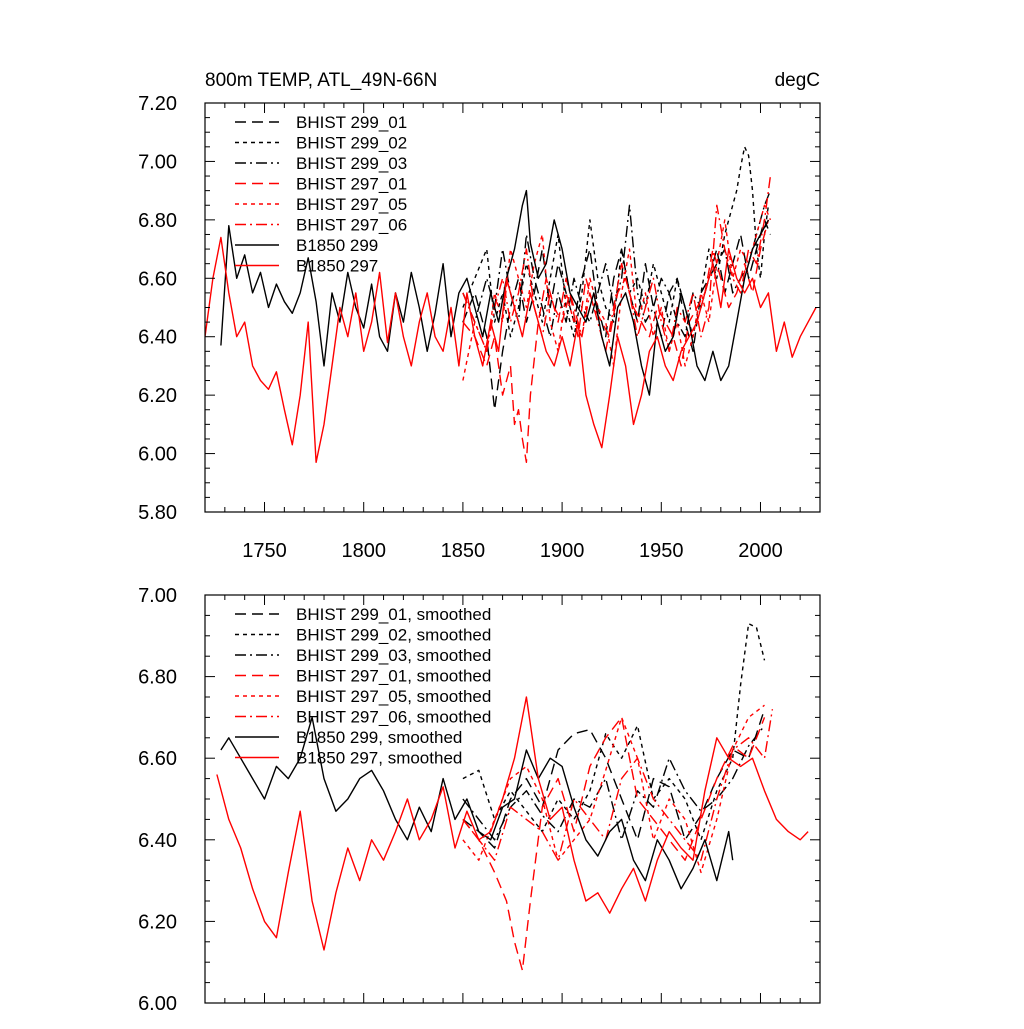  Describe the element at coordinates (351, 143) in the screenshot. I see `legend-label: BHIST 299_02` at that location.